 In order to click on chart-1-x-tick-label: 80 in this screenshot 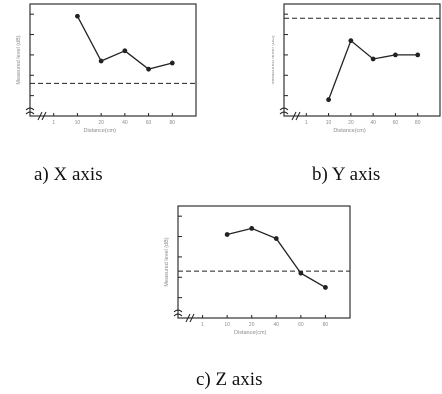, I will do `click(418, 123)`.